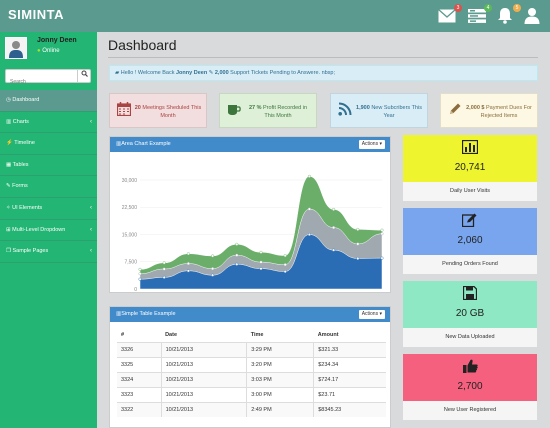 The width and height of the screenshot is (550, 428). What do you see at coordinates (48, 187) in the screenshot?
I see `sidebar-item-forms: ✎ Forms` at bounding box center [48, 187].